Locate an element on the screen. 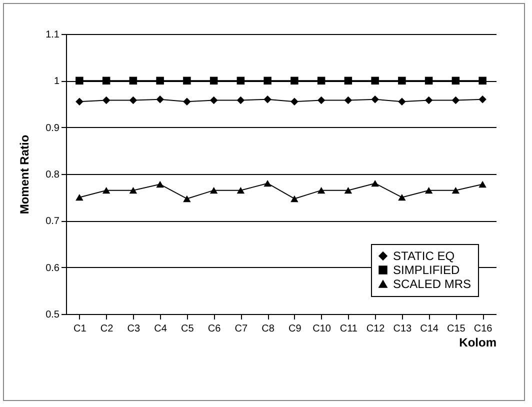 The width and height of the screenshot is (532, 407). x-tick-label: C2 is located at coordinates (107, 329).